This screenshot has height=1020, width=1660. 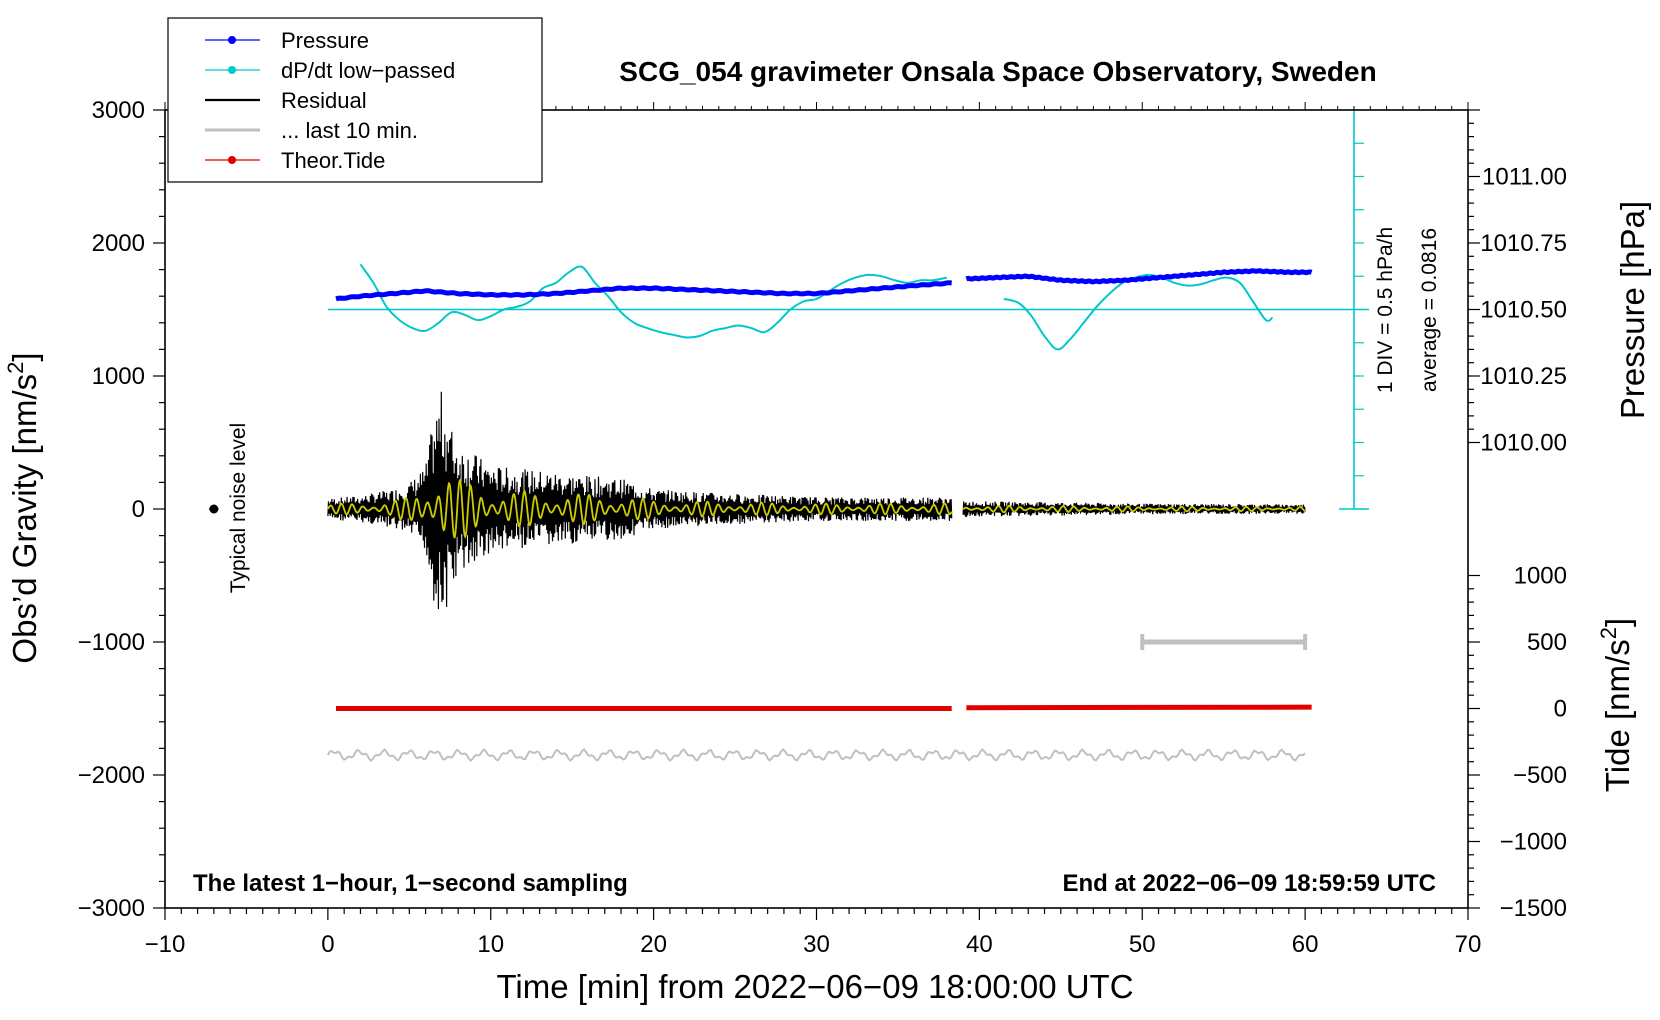 What do you see at coordinates (1632, 310) in the screenshot?
I see `y-axis-label-pressure: Pressure [hPa]` at bounding box center [1632, 310].